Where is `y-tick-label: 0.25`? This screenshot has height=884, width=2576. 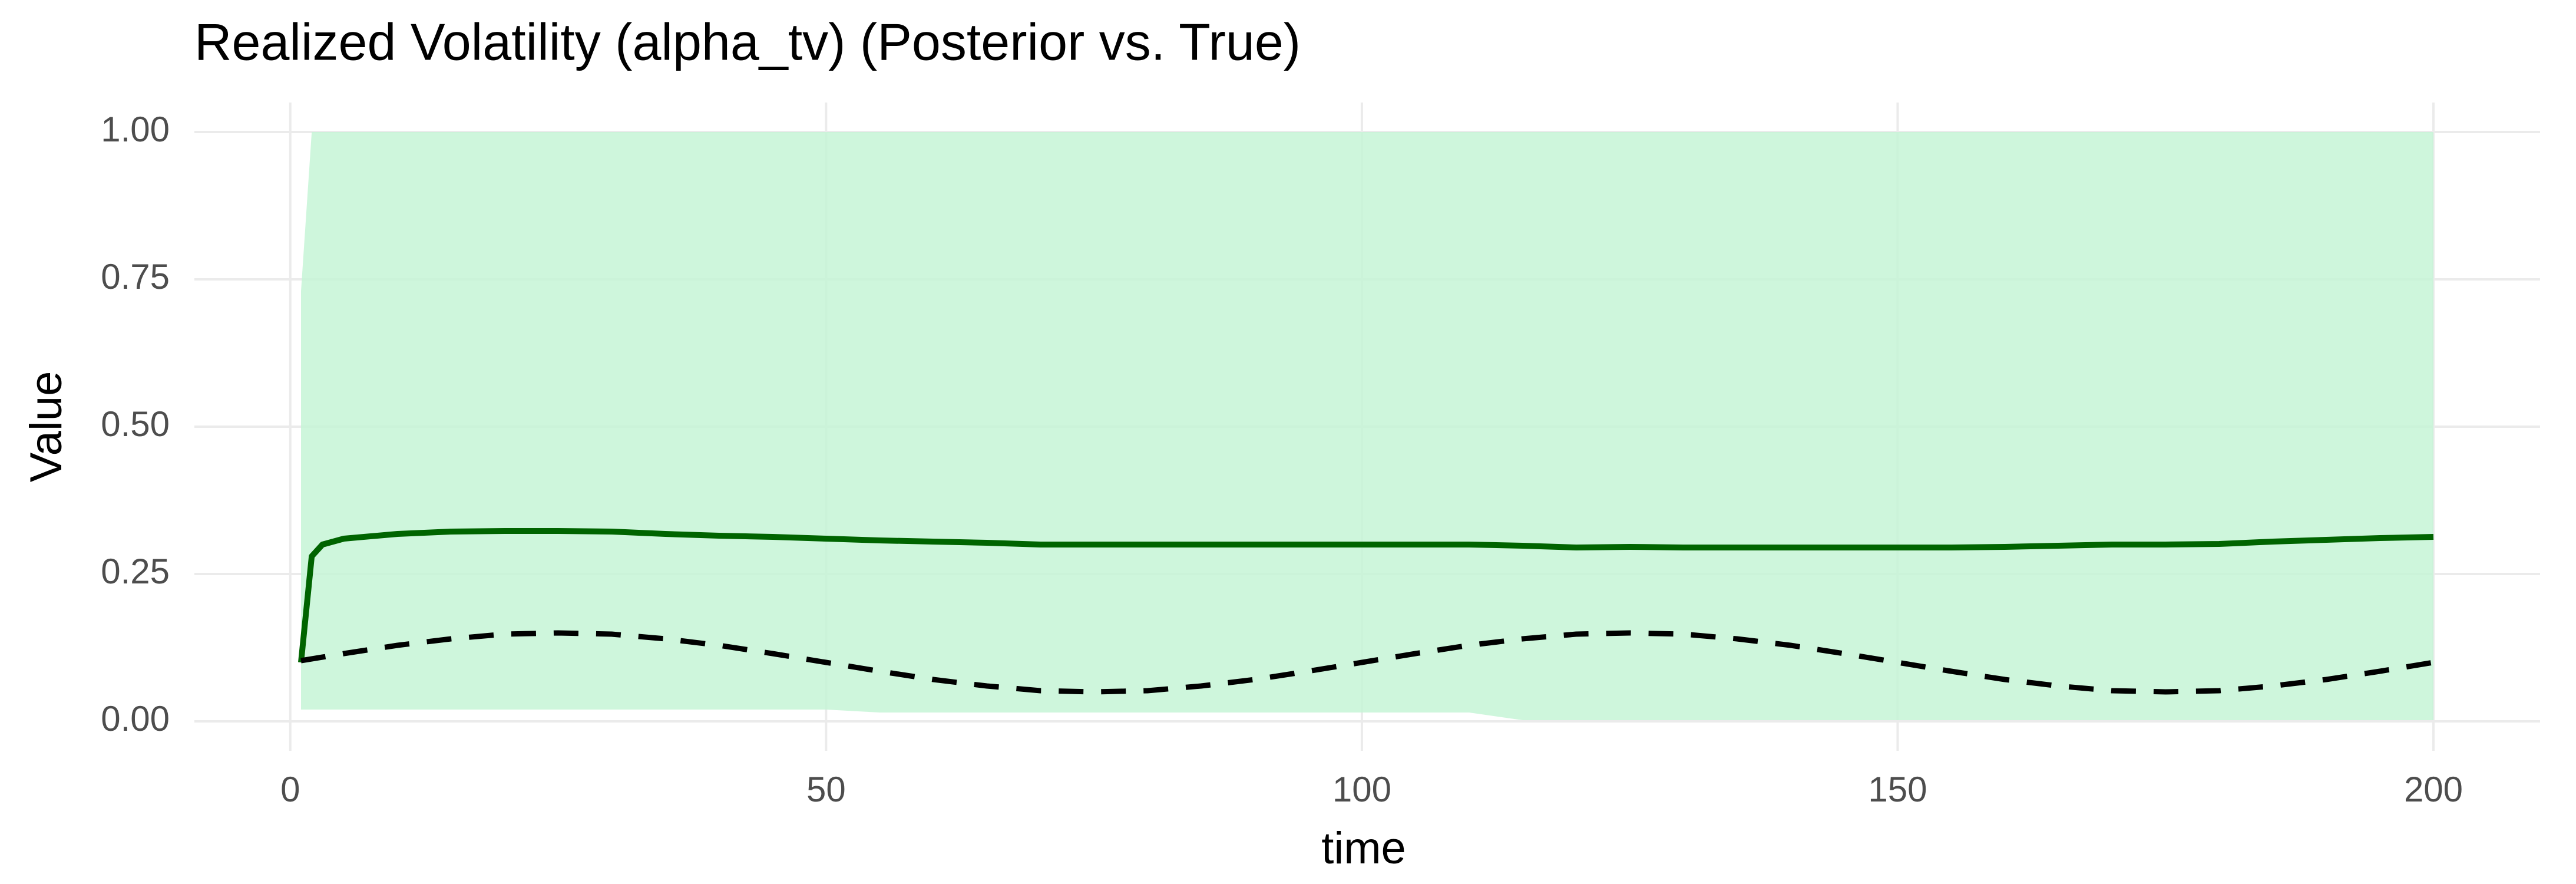
y-tick-label: 0.25 is located at coordinates (135, 571).